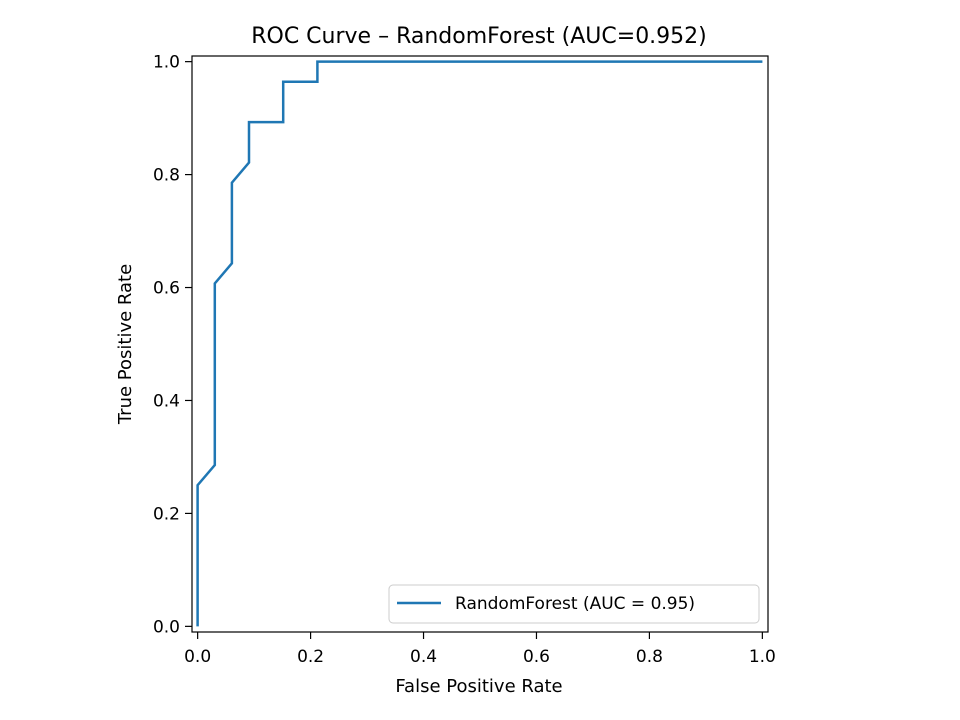 This screenshot has width=960, height=720. Describe the element at coordinates (125, 344) in the screenshot. I see `y-axis-label: True Positive Rate` at that location.